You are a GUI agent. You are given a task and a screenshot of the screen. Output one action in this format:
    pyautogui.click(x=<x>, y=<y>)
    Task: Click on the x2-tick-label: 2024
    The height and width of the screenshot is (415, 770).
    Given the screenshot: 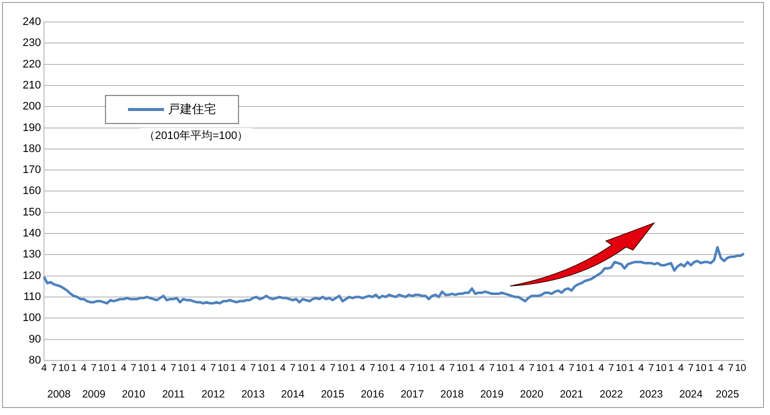 What is the action you would take?
    pyautogui.click(x=691, y=394)
    